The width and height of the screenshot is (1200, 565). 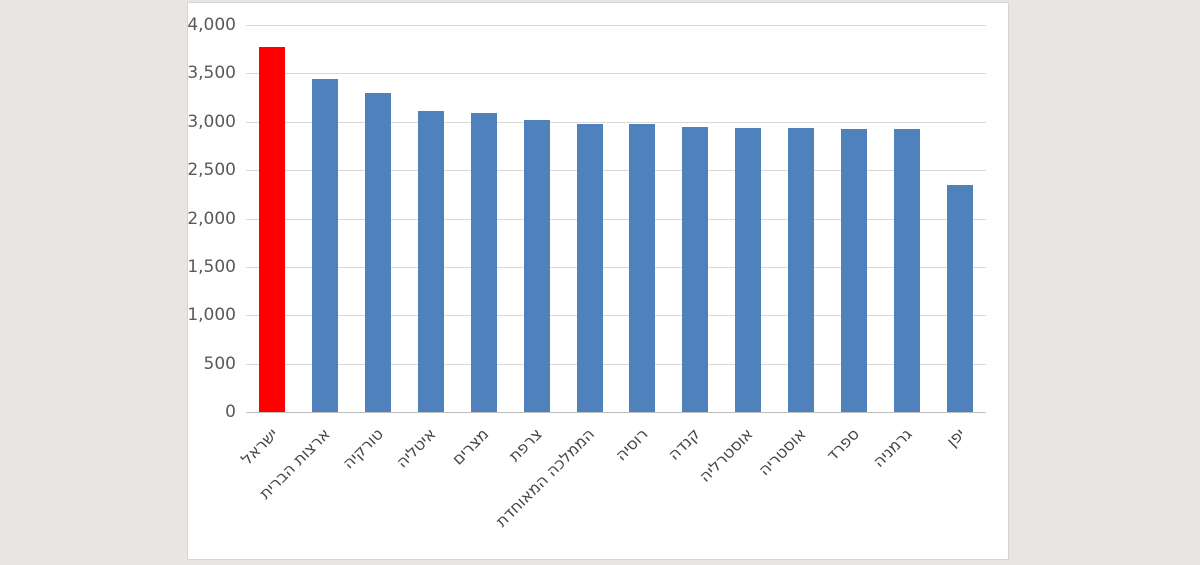 I want to click on x-category-label: אוסטרליה, so click(x=726, y=455).